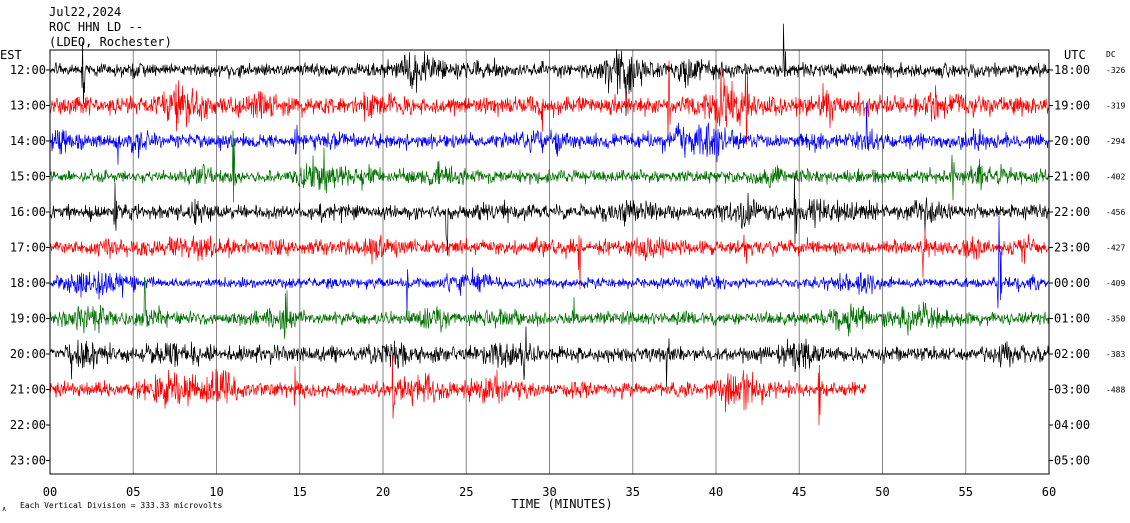 The width and height of the screenshot is (1130, 523). I want to click on x-tick-labels: 00 05 10 15 20 25 30 35 40 45 50 55 60, so click(549, 492).